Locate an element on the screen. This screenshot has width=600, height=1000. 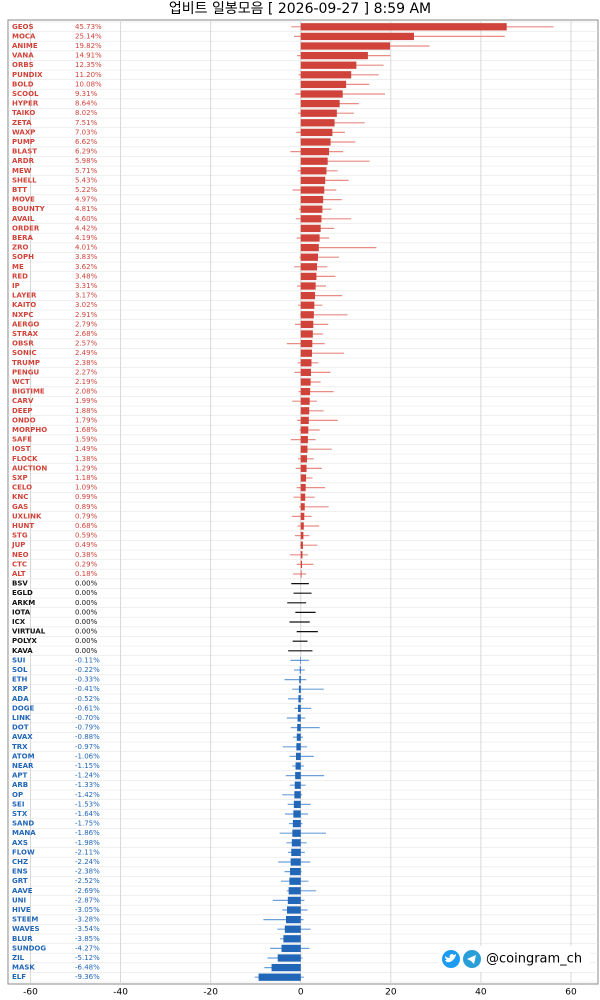
value-label: 3.31% is located at coordinates (86, 286).